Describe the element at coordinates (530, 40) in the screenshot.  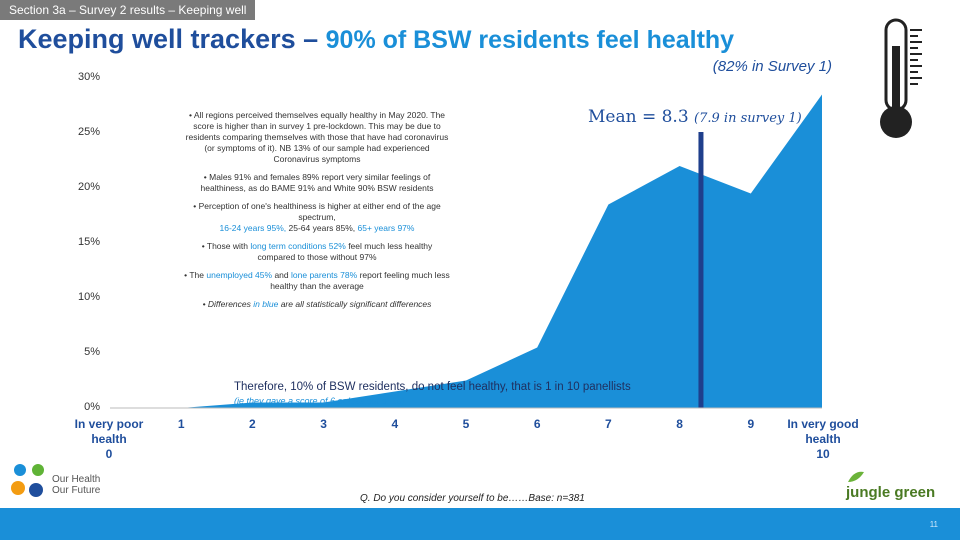
I see `title-highlight: 90% of BSW residents feel healthy` at that location.